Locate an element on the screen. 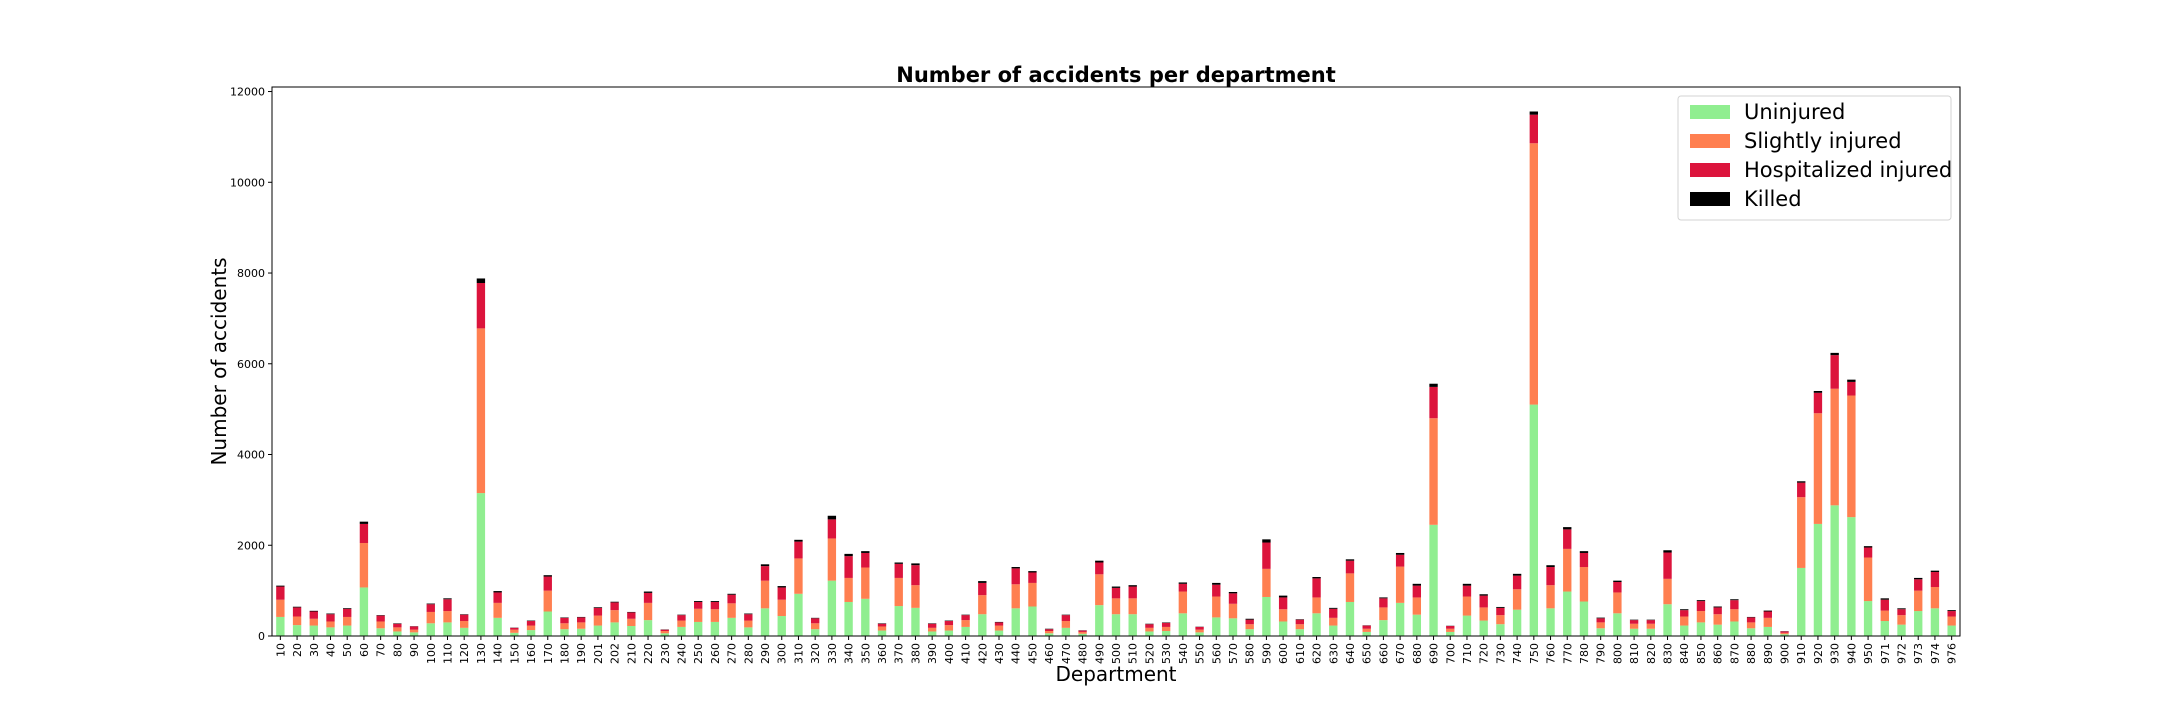 The height and width of the screenshot is (720, 2160). x-tick-label: 270 is located at coordinates (732, 653).